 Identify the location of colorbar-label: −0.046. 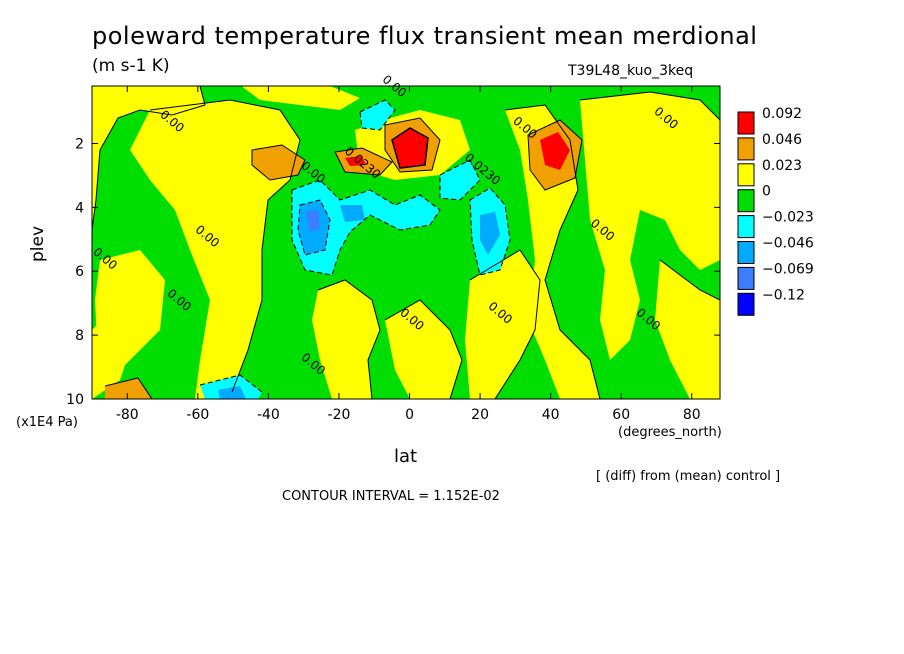
(788, 244).